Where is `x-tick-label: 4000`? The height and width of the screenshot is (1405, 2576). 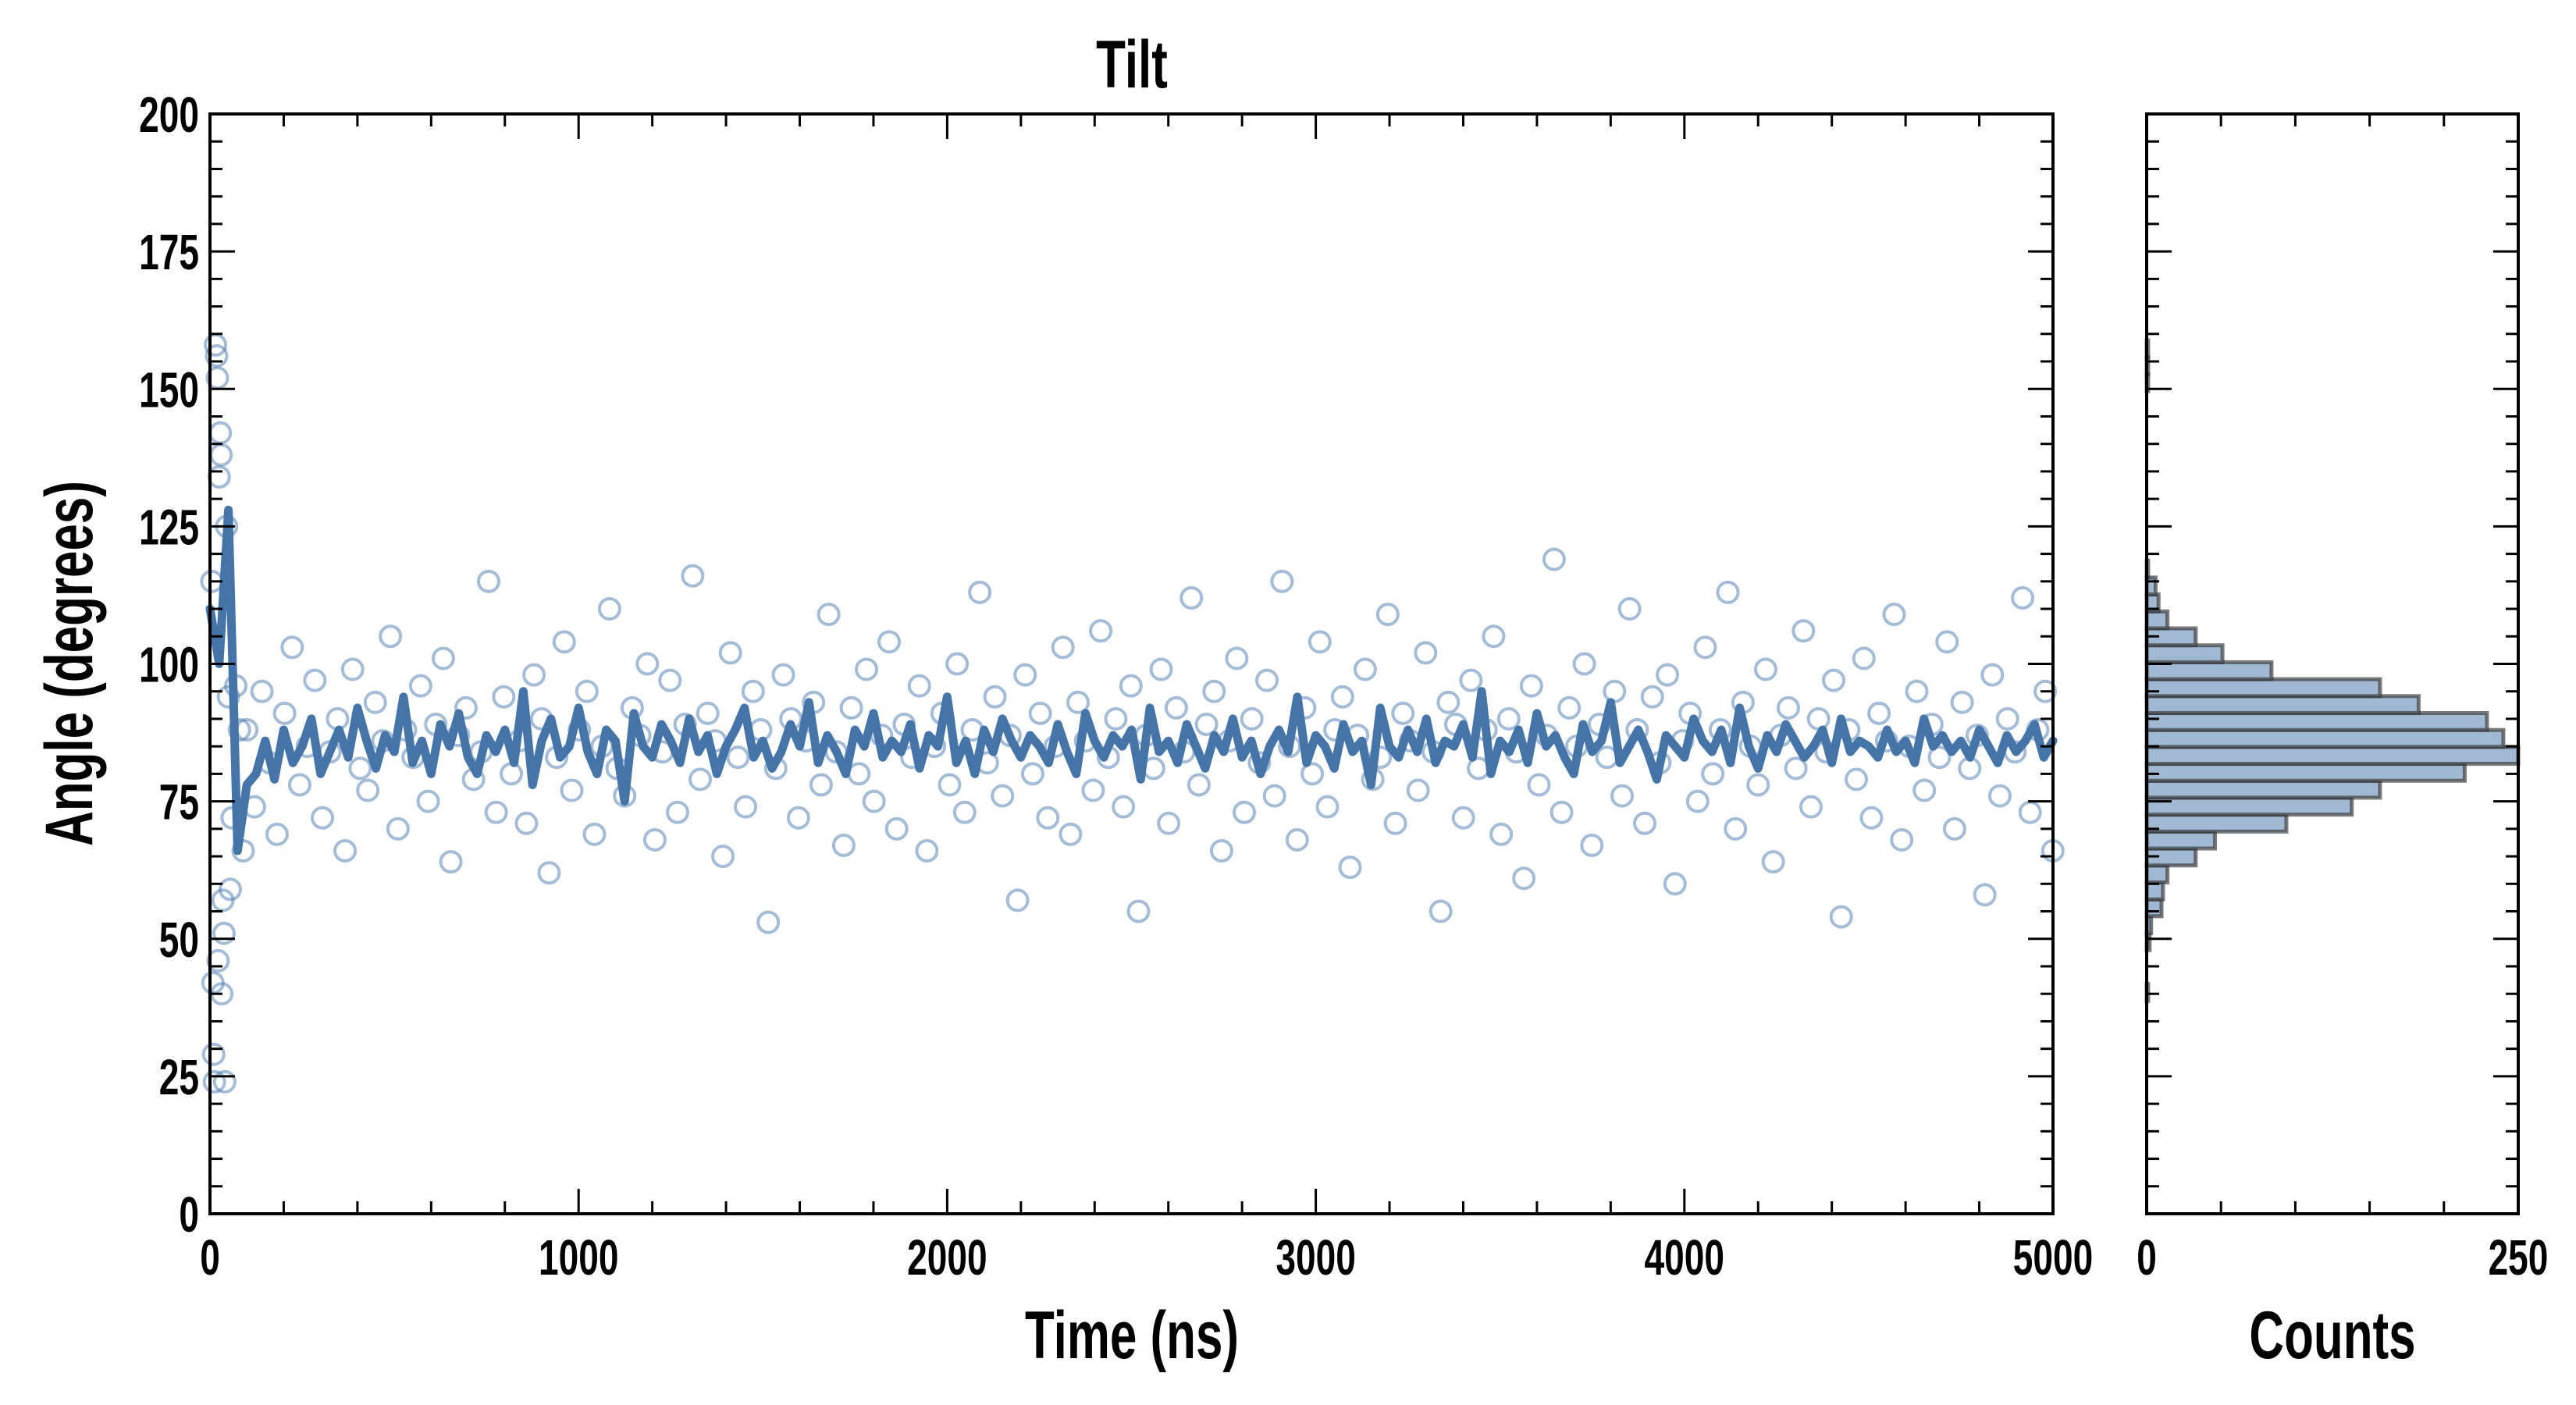
x-tick-label: 4000 is located at coordinates (1684, 1258).